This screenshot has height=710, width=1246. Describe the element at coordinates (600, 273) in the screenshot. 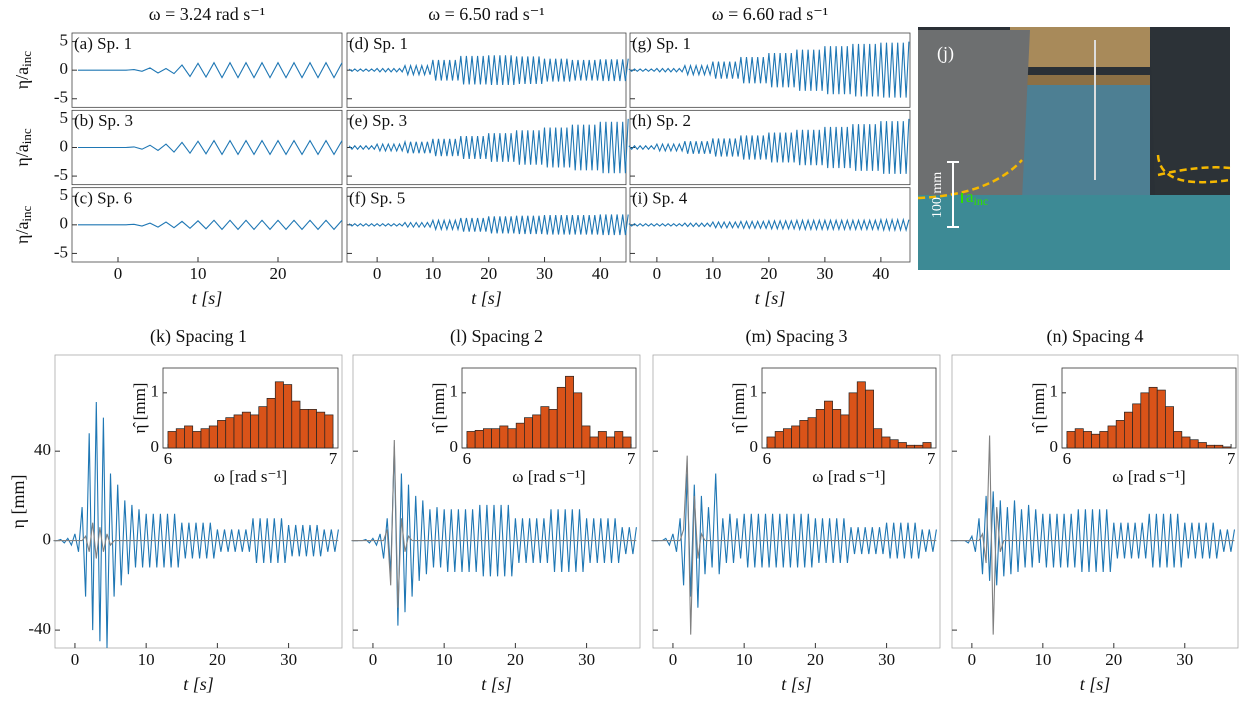

I see `x-tick-label: 40` at that location.